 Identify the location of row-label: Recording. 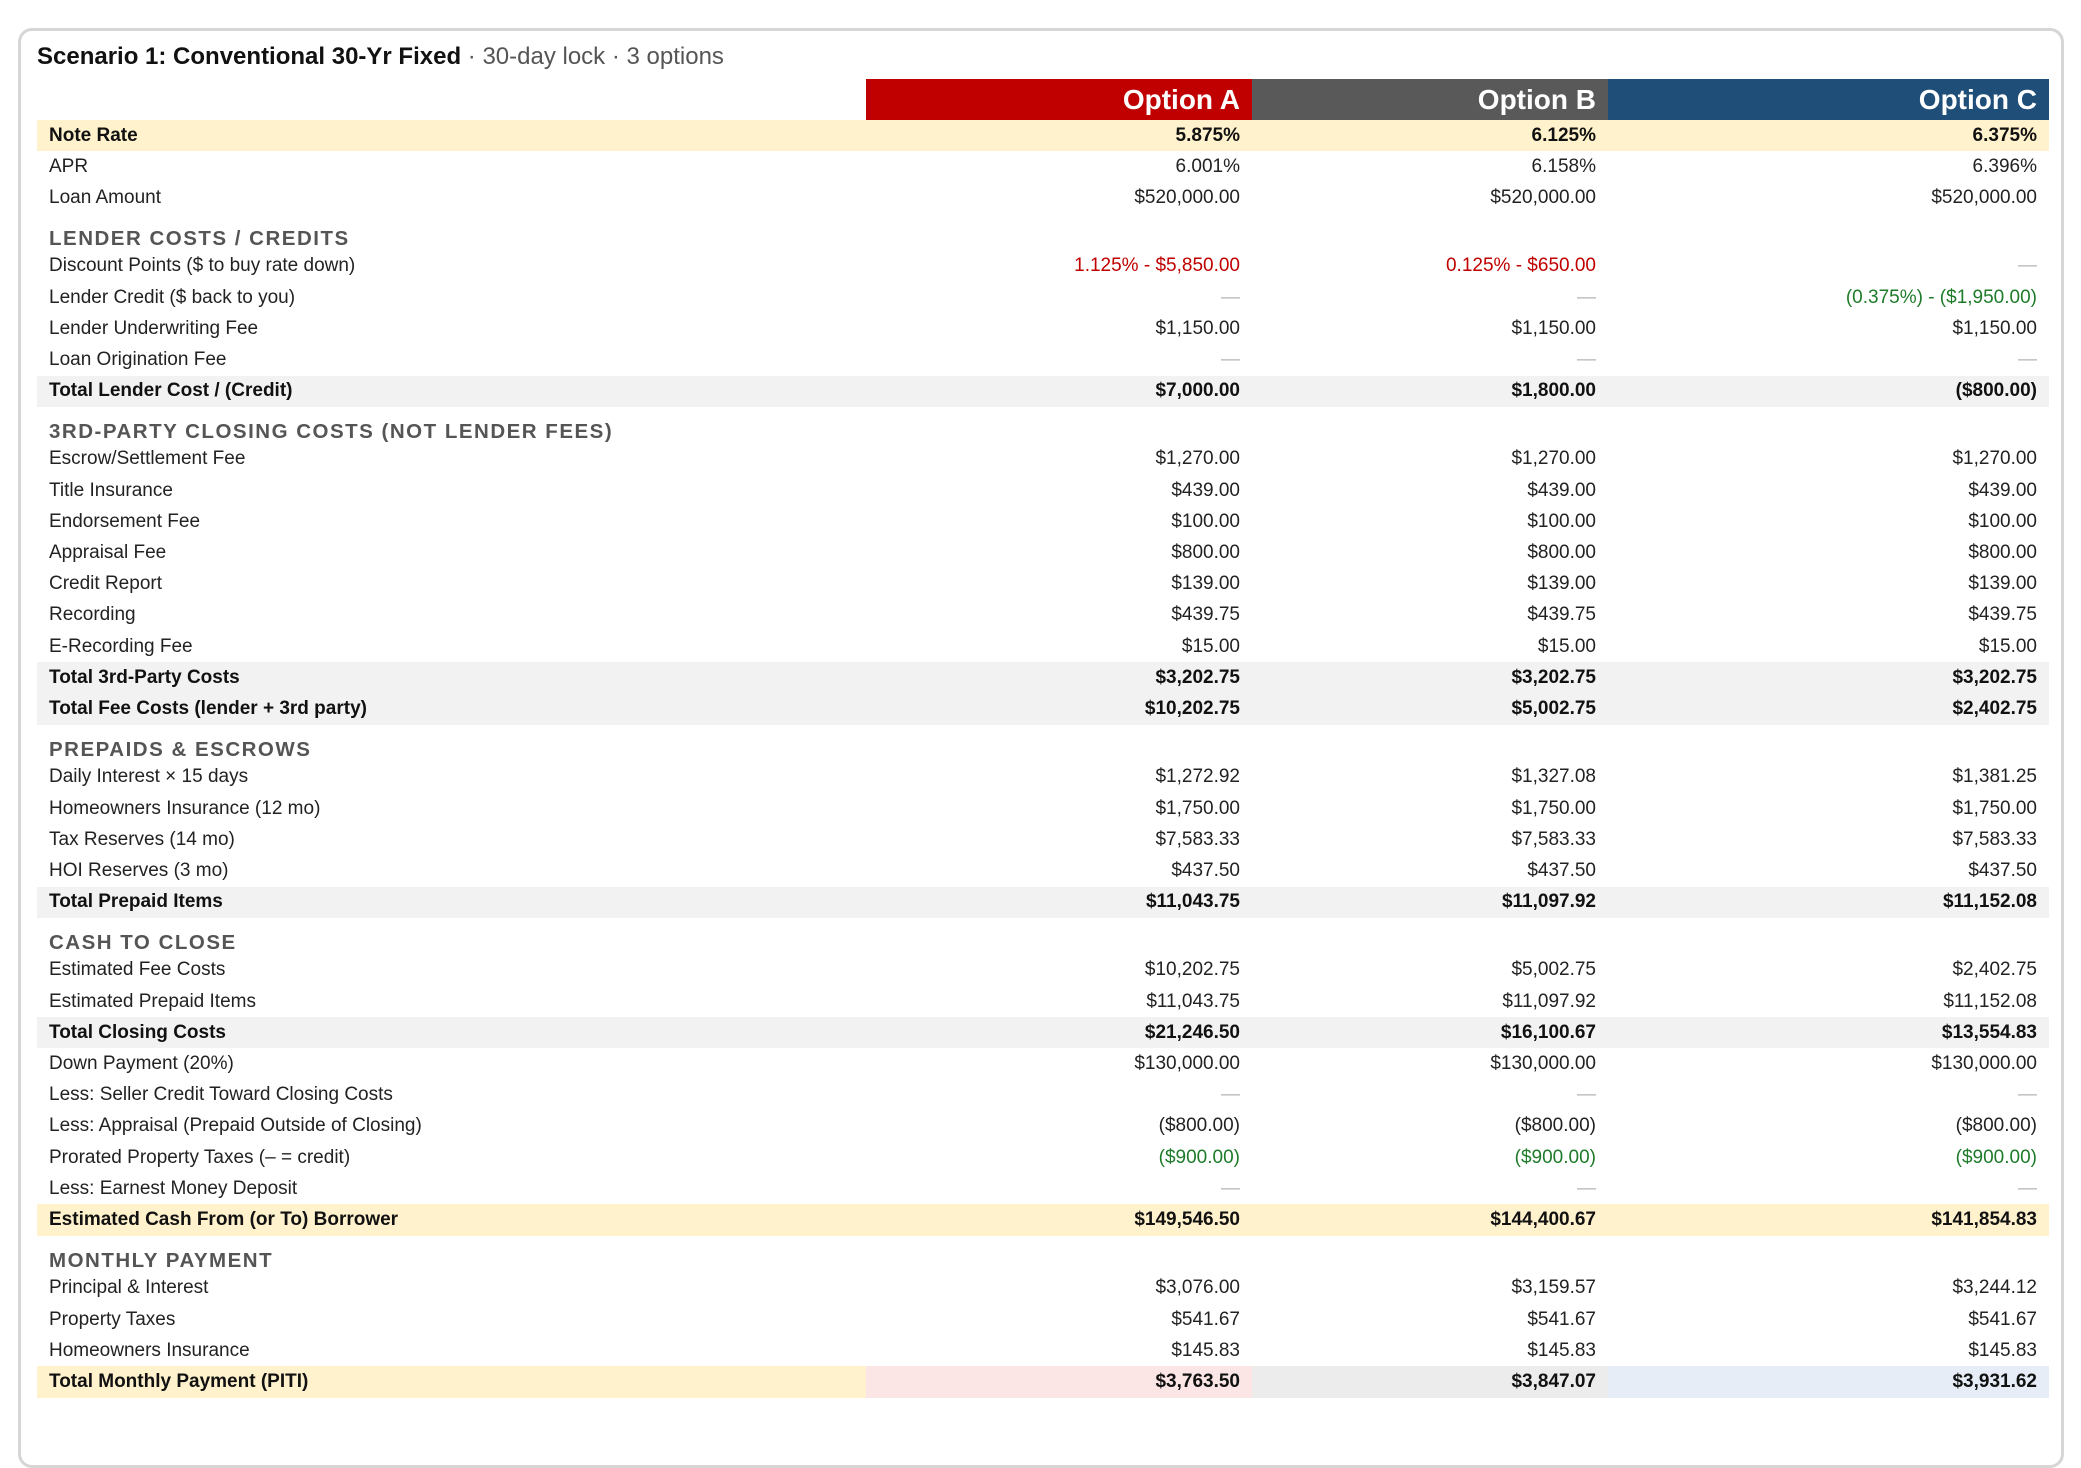
(92, 615).